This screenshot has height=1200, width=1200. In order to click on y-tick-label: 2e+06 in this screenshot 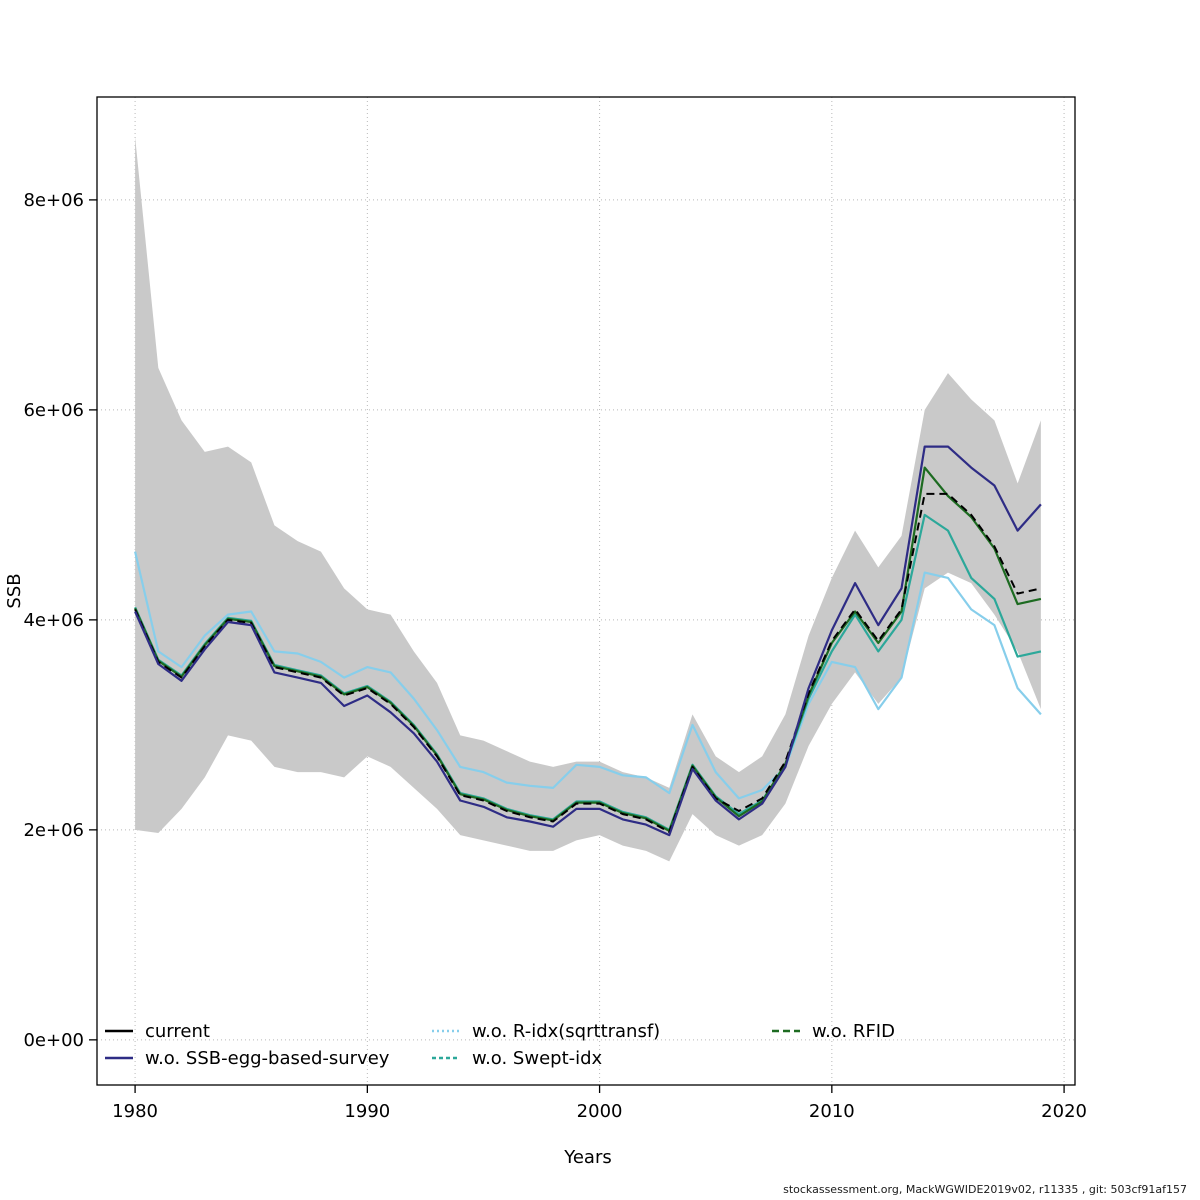, I will do `click(53, 830)`.